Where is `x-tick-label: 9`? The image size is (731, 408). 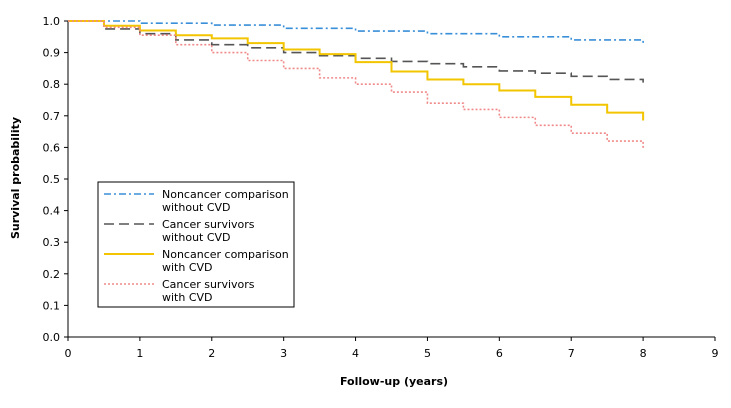
x-tick-label: 9 is located at coordinates (715, 353).